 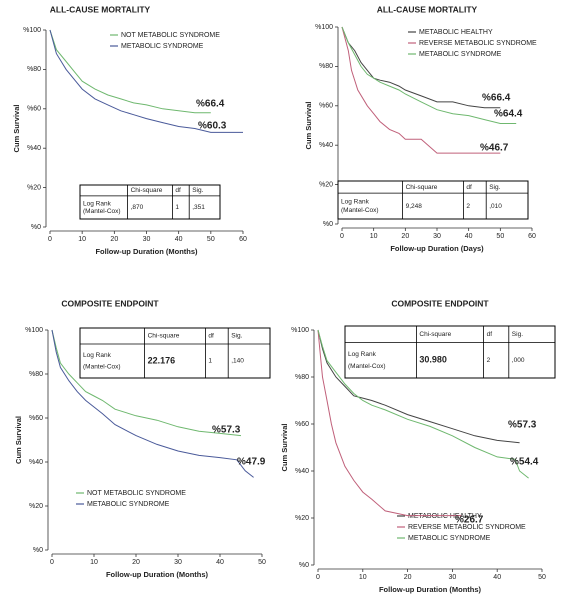 What do you see at coordinates (198, 207) in the screenshot?
I see `table-cell: ,351` at bounding box center [198, 207].